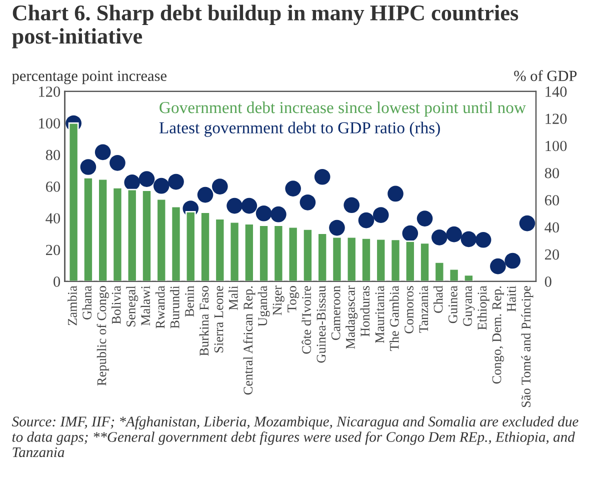 The image size is (589, 481). I want to click on y-tick-label: 40, so click(53, 218).